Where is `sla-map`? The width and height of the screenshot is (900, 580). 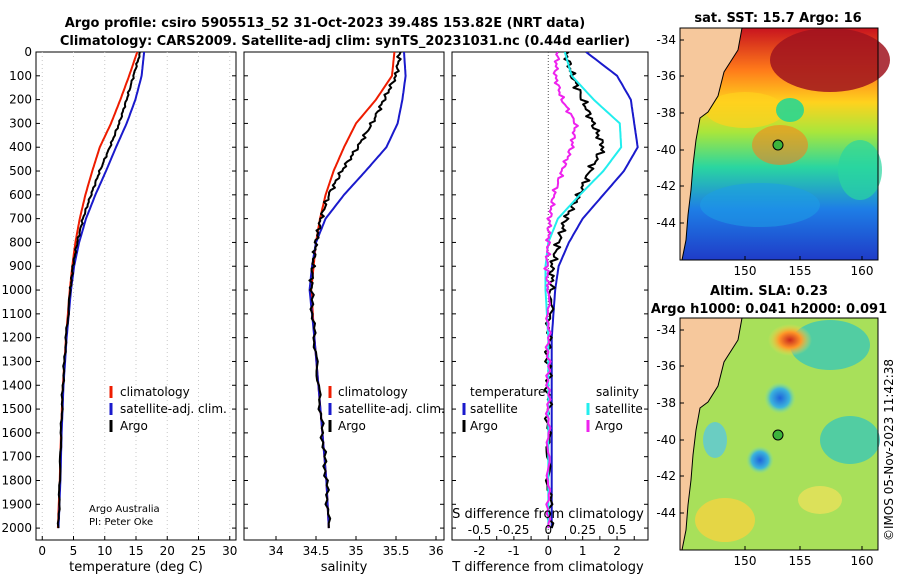 sla-map is located at coordinates (779, 434).